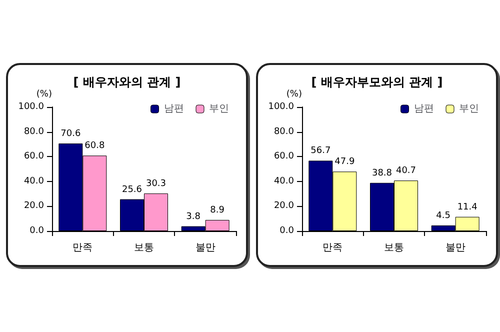 Image resolution: width=500 pixels, height=332 pixels. I want to click on data-label: 11.4, so click(467, 207).